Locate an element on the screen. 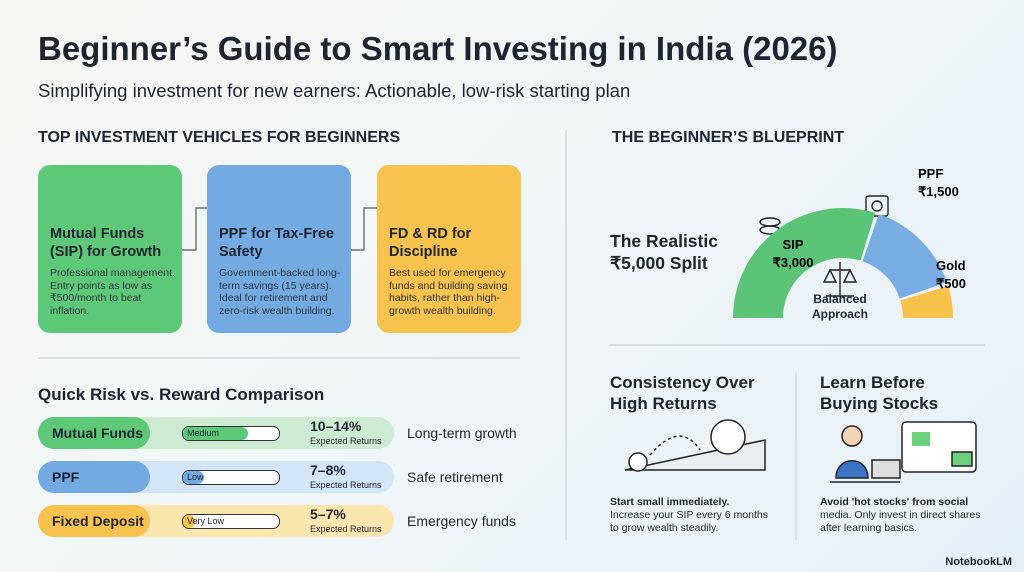 The image size is (1024, 572). text-line: Ideal for retirement and is located at coordinates (273, 298).